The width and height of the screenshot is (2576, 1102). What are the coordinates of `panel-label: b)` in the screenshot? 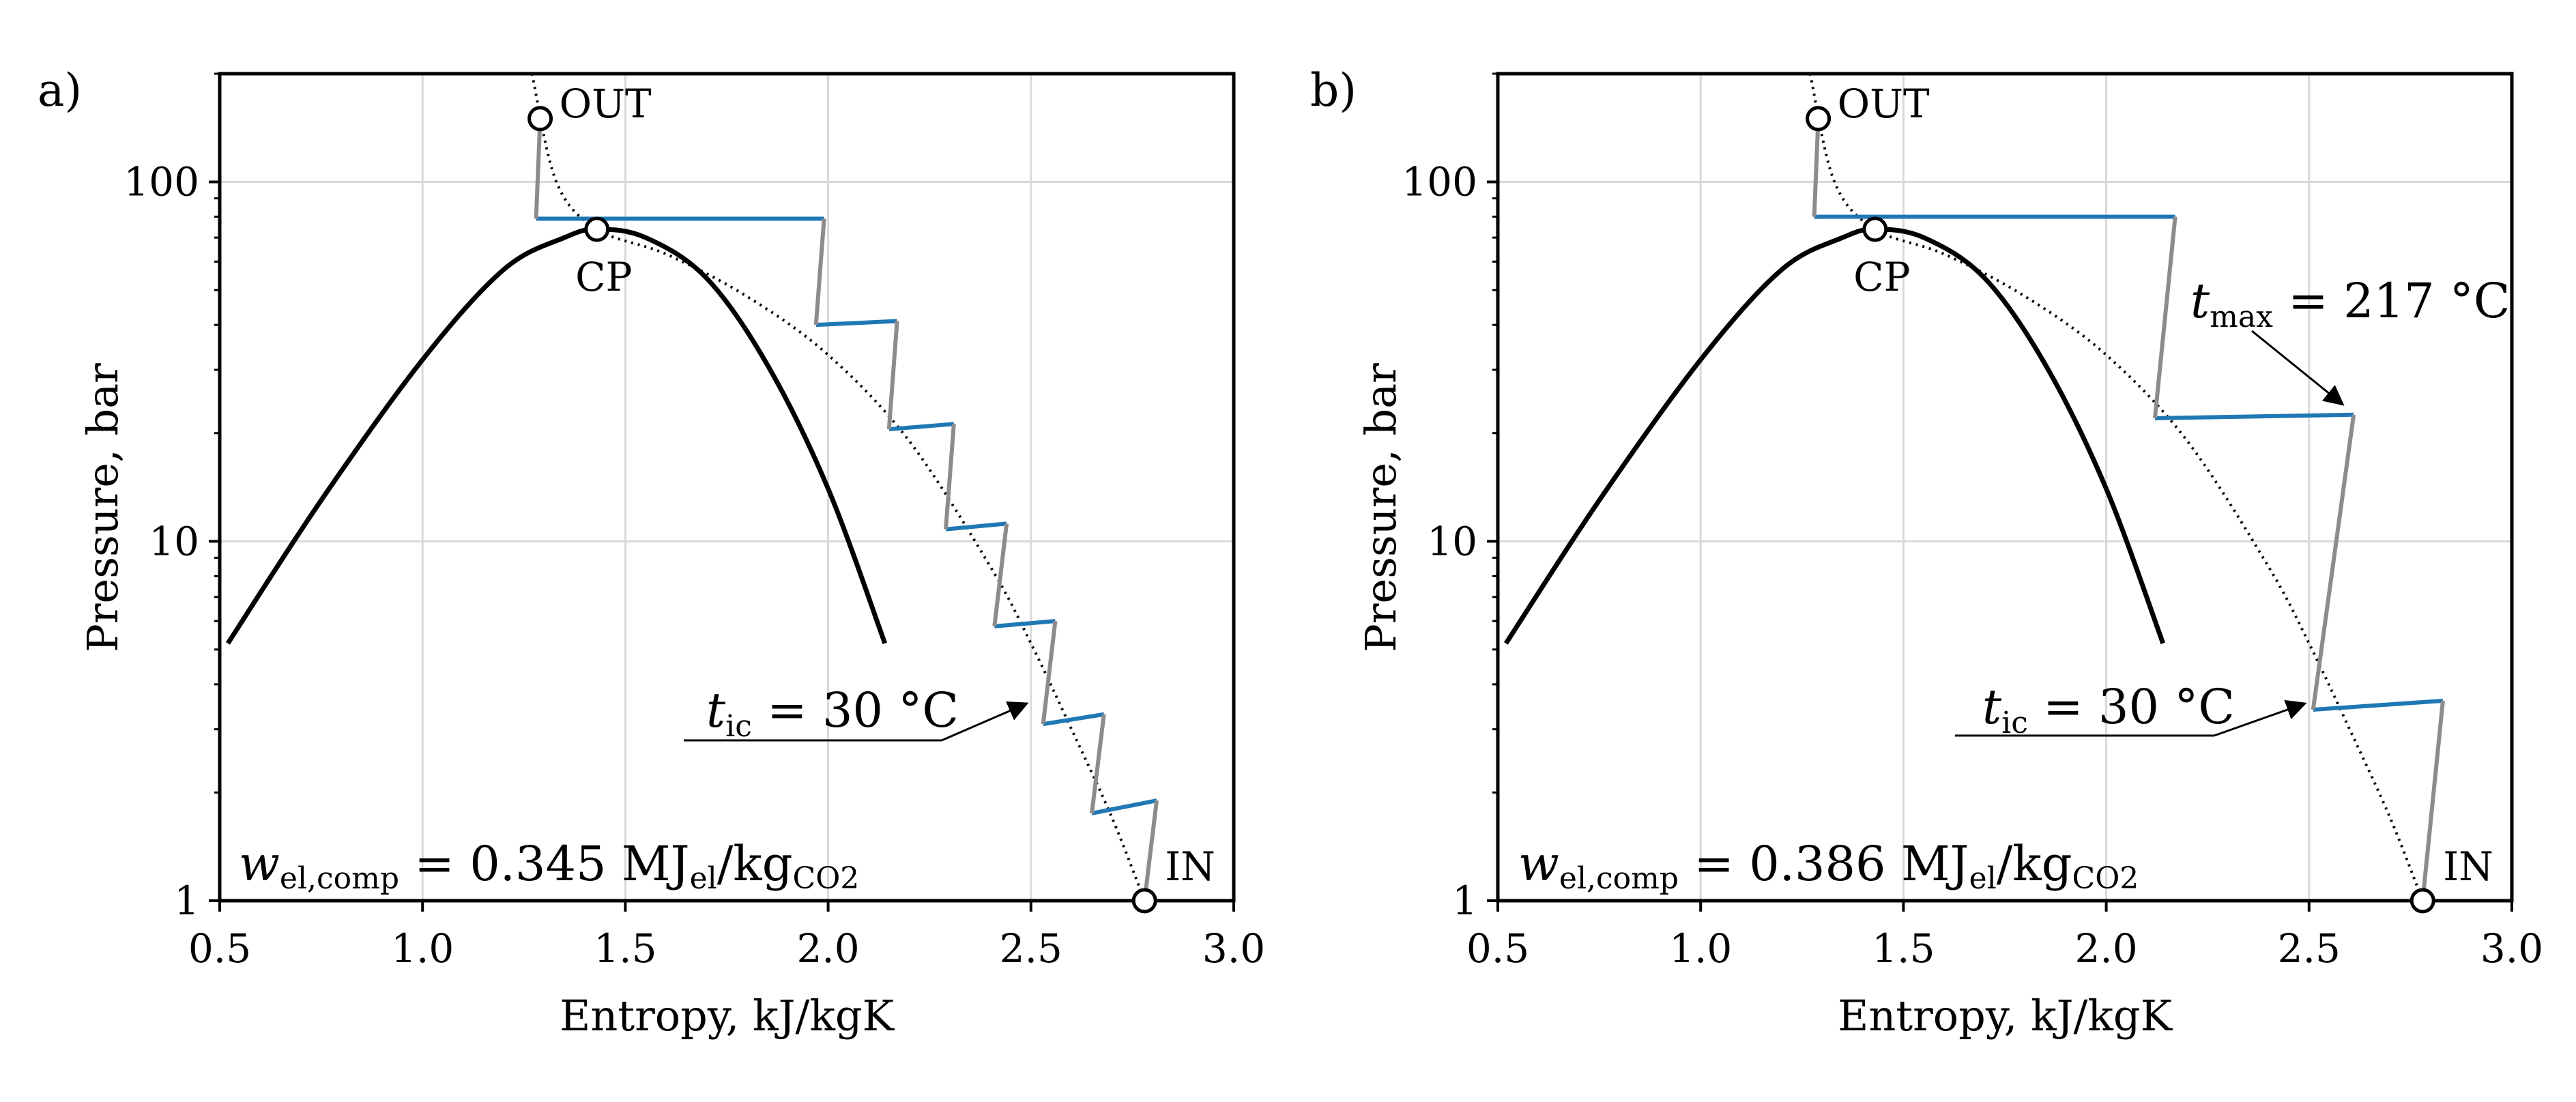 It's located at (1333, 90).